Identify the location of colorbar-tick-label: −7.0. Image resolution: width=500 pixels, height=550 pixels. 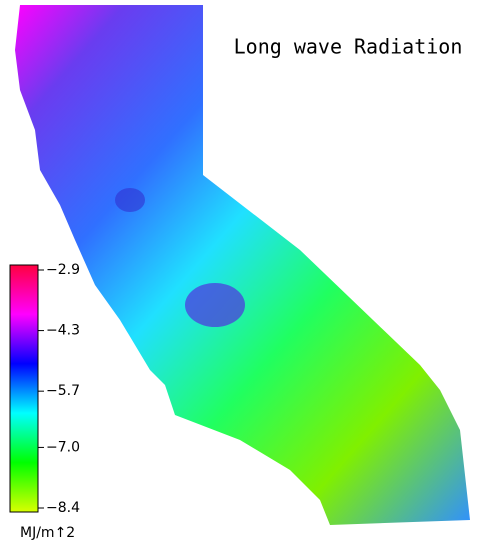
(63, 447).